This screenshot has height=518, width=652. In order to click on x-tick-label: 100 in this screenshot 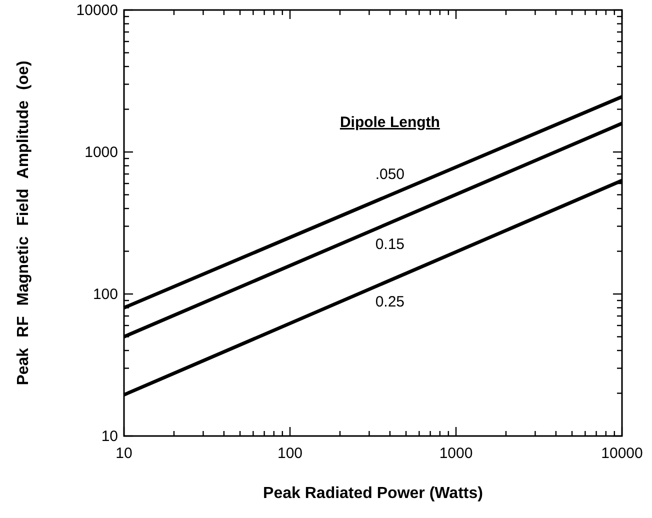, I will do `click(290, 453)`.